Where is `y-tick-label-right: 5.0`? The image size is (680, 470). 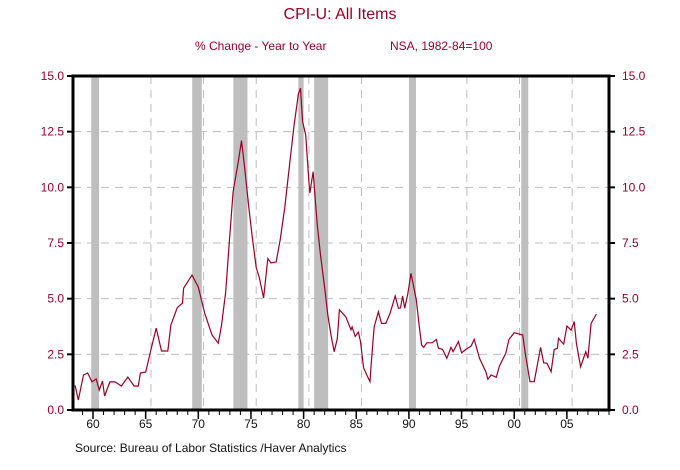
y-tick-label-right: 5.0 is located at coordinates (630, 299).